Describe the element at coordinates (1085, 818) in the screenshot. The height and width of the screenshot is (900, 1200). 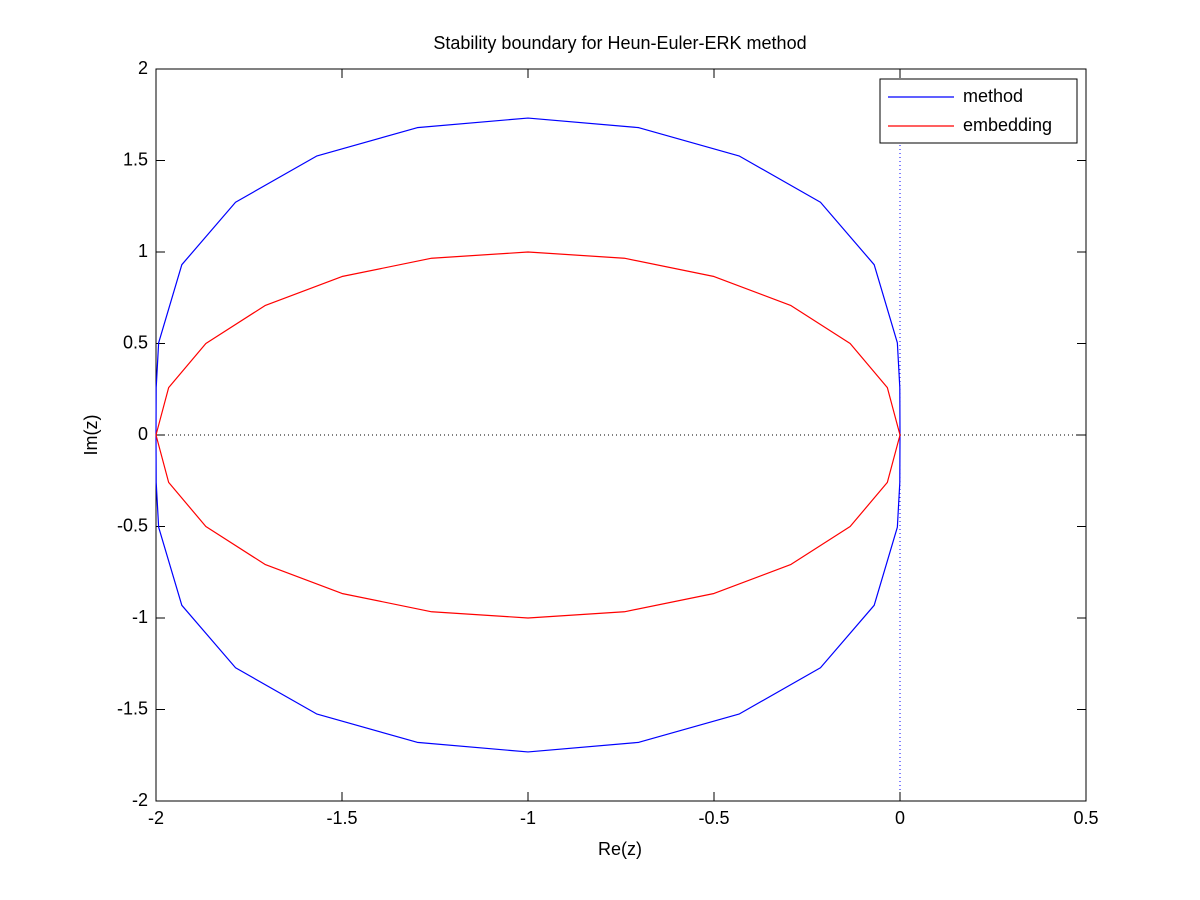
I see `x-tick-label: 0.5` at that location.